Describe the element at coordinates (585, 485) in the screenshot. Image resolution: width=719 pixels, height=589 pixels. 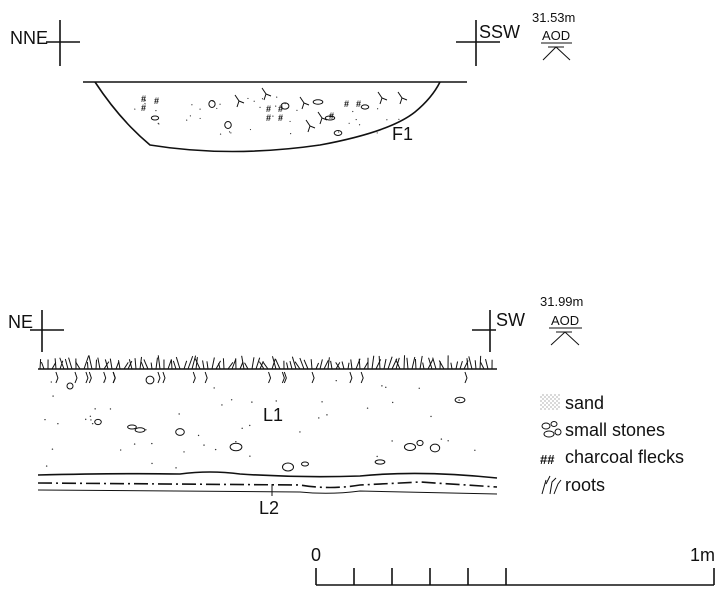
I see `legend-label: roots` at that location.